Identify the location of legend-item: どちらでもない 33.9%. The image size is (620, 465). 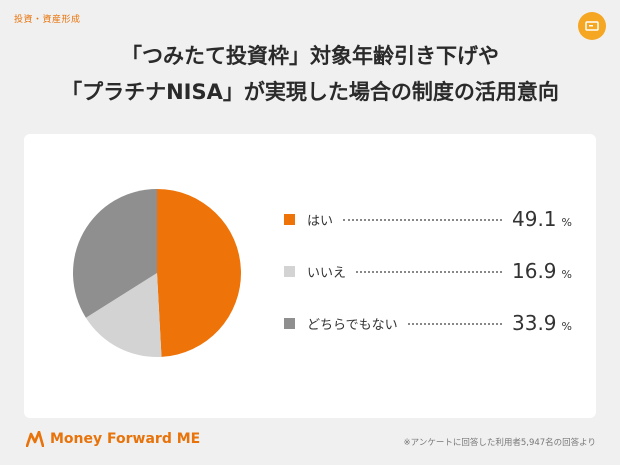
(434, 323).